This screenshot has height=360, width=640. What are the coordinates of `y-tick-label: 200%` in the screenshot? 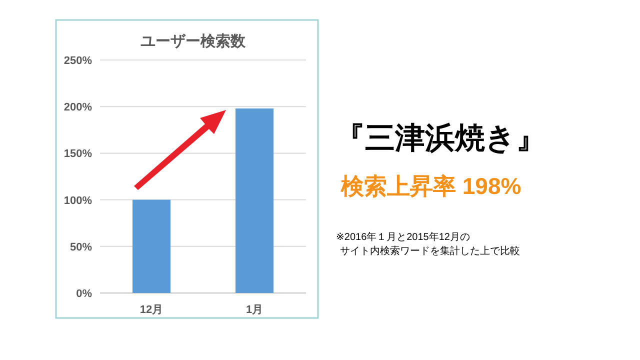 It's located at (78, 108).